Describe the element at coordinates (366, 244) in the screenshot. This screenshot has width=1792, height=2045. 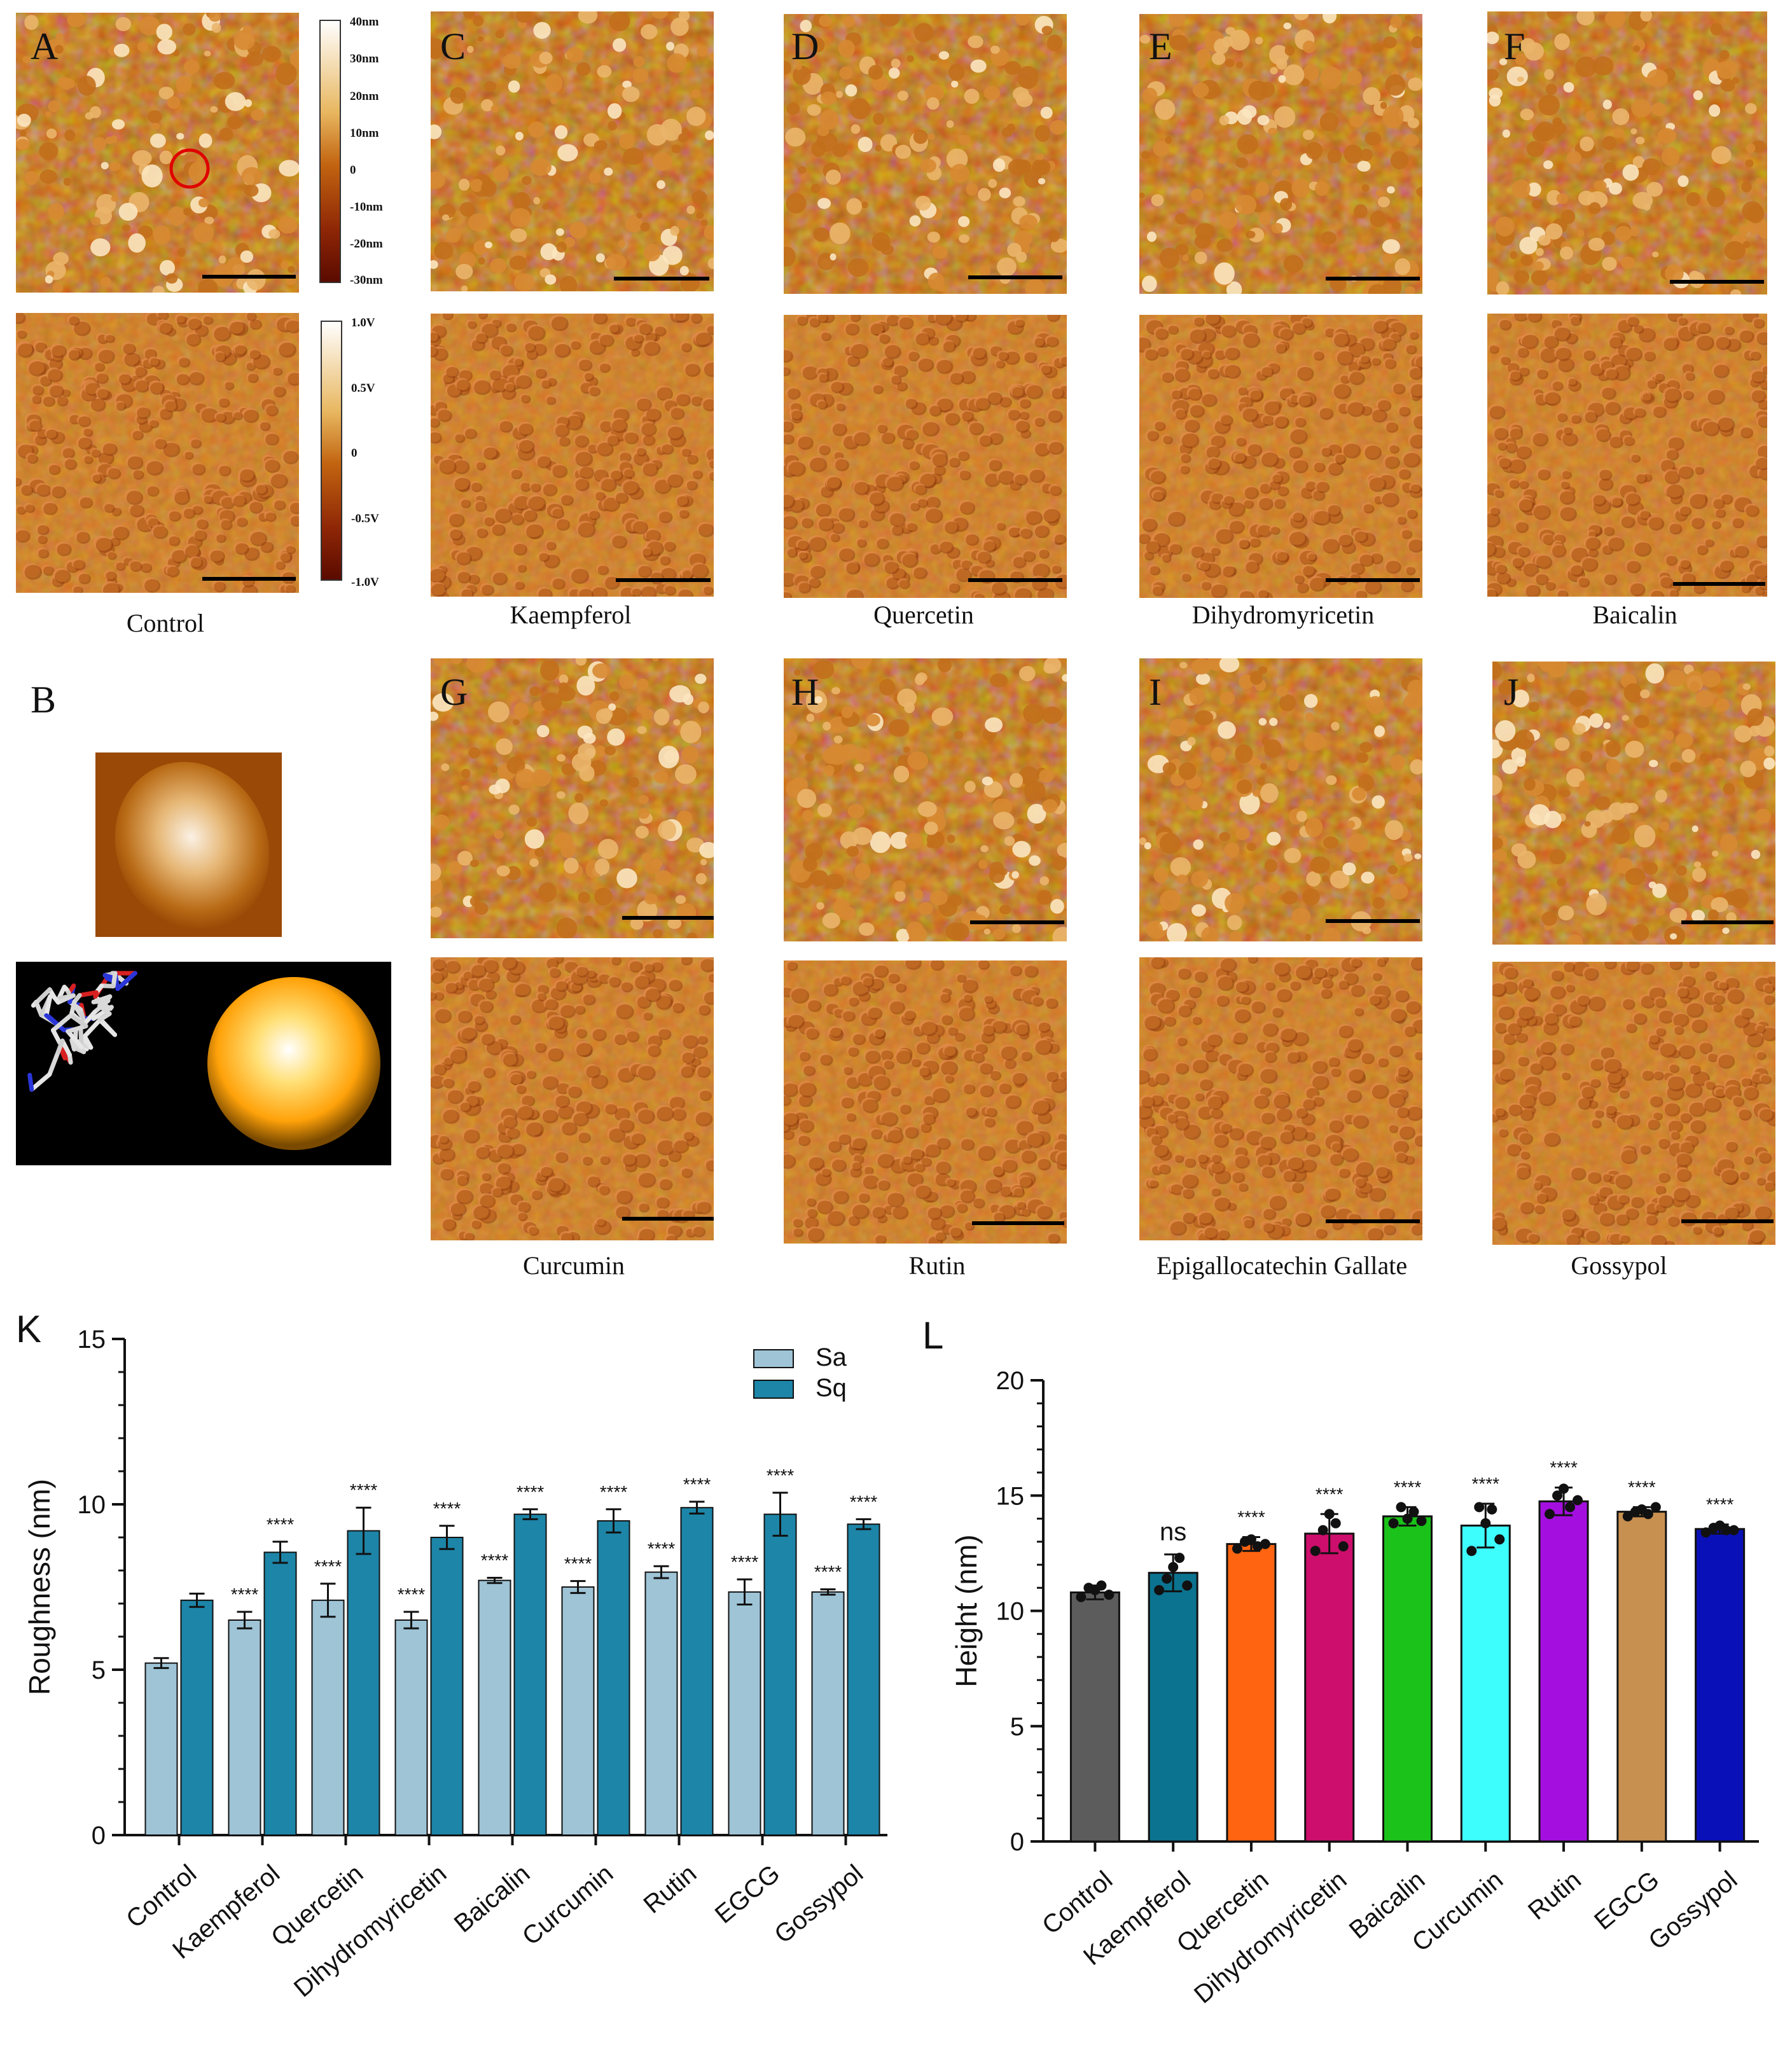
I see `height-tick: -20nm` at that location.